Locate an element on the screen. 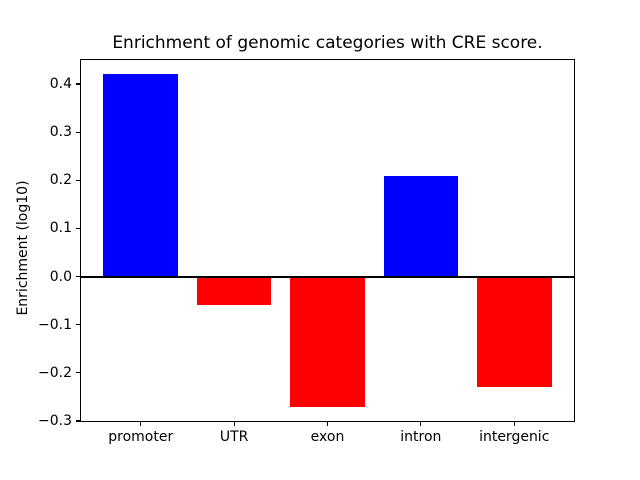 Image resolution: width=640 pixels, height=480 pixels. y-tick-label: −0.1 is located at coordinates (55, 324).